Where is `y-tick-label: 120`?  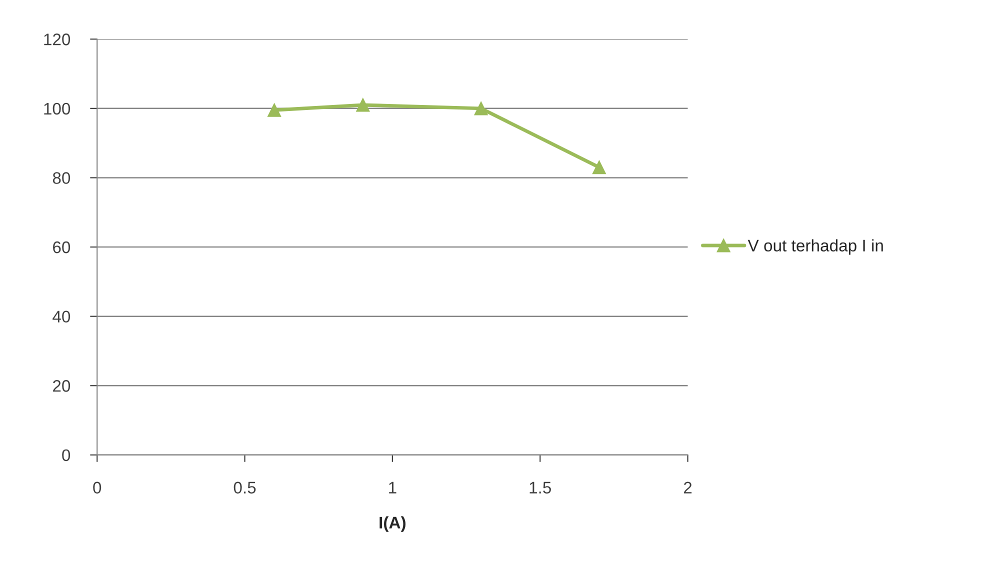 y-tick-label: 120 is located at coordinates (57, 40).